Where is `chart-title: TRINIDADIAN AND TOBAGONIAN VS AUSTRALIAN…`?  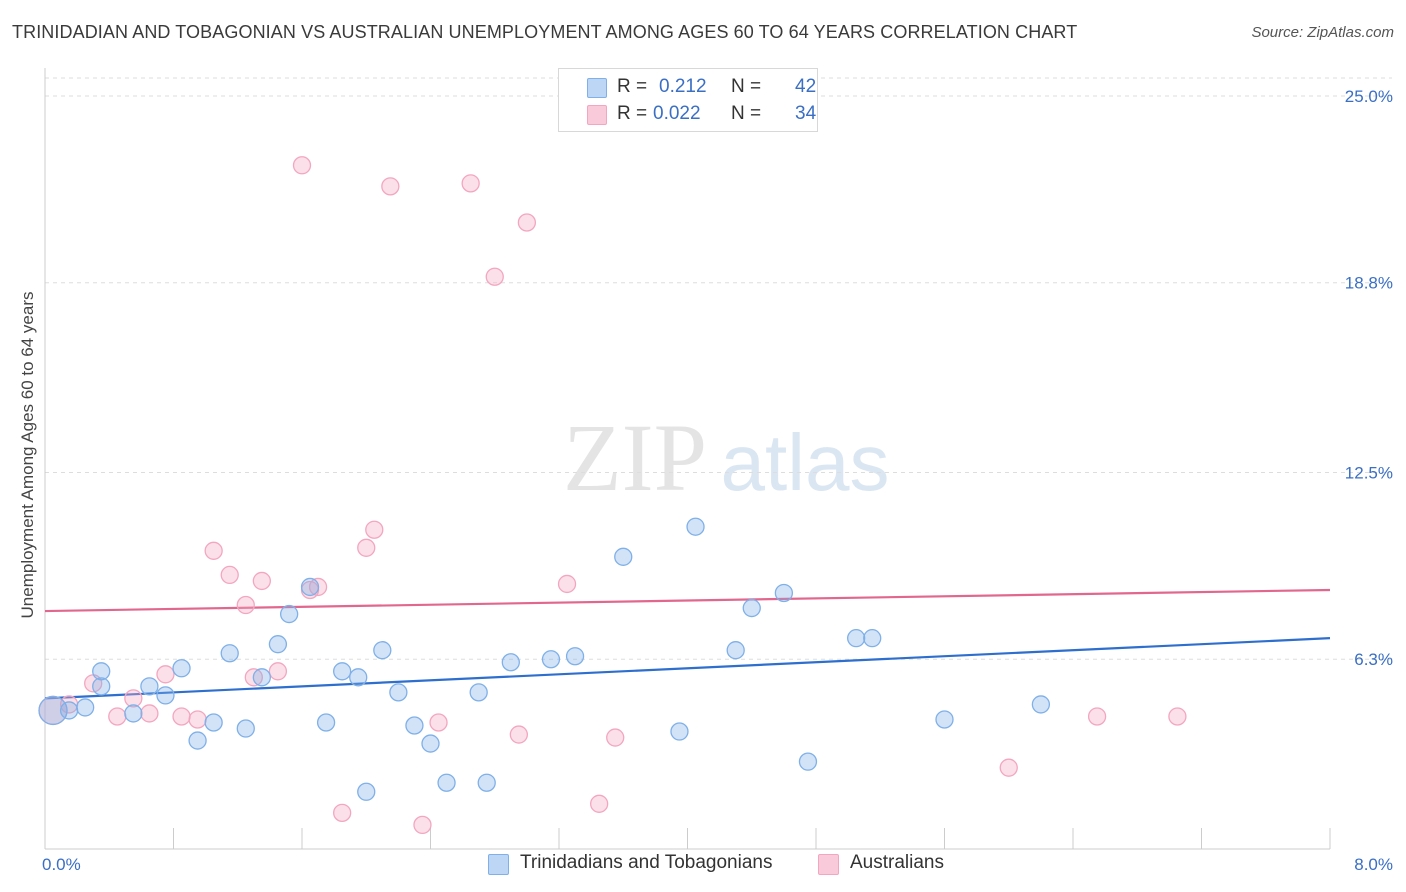
chart-title: TRINIDADIAN AND TOBAGONIAN VS AUSTRALIAN… is located at coordinates (545, 32).